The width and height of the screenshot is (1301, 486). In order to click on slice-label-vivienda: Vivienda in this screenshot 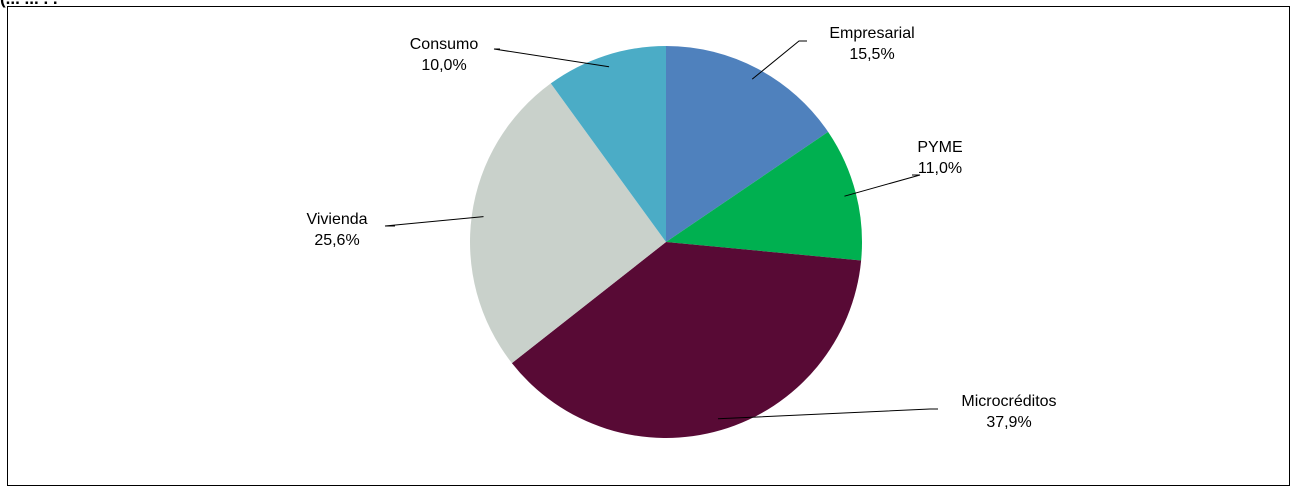, I will do `click(336, 219)`.